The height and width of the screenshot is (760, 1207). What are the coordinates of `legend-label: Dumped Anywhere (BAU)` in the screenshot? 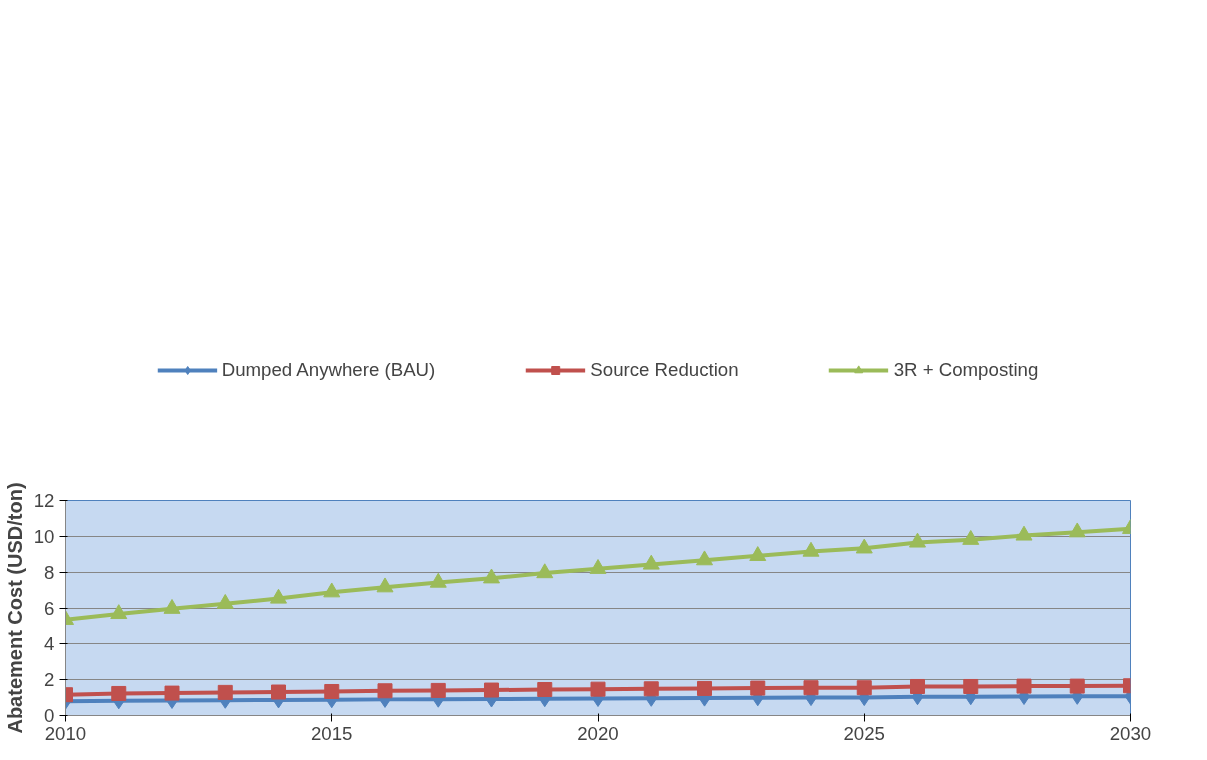 It's located at (328, 369).